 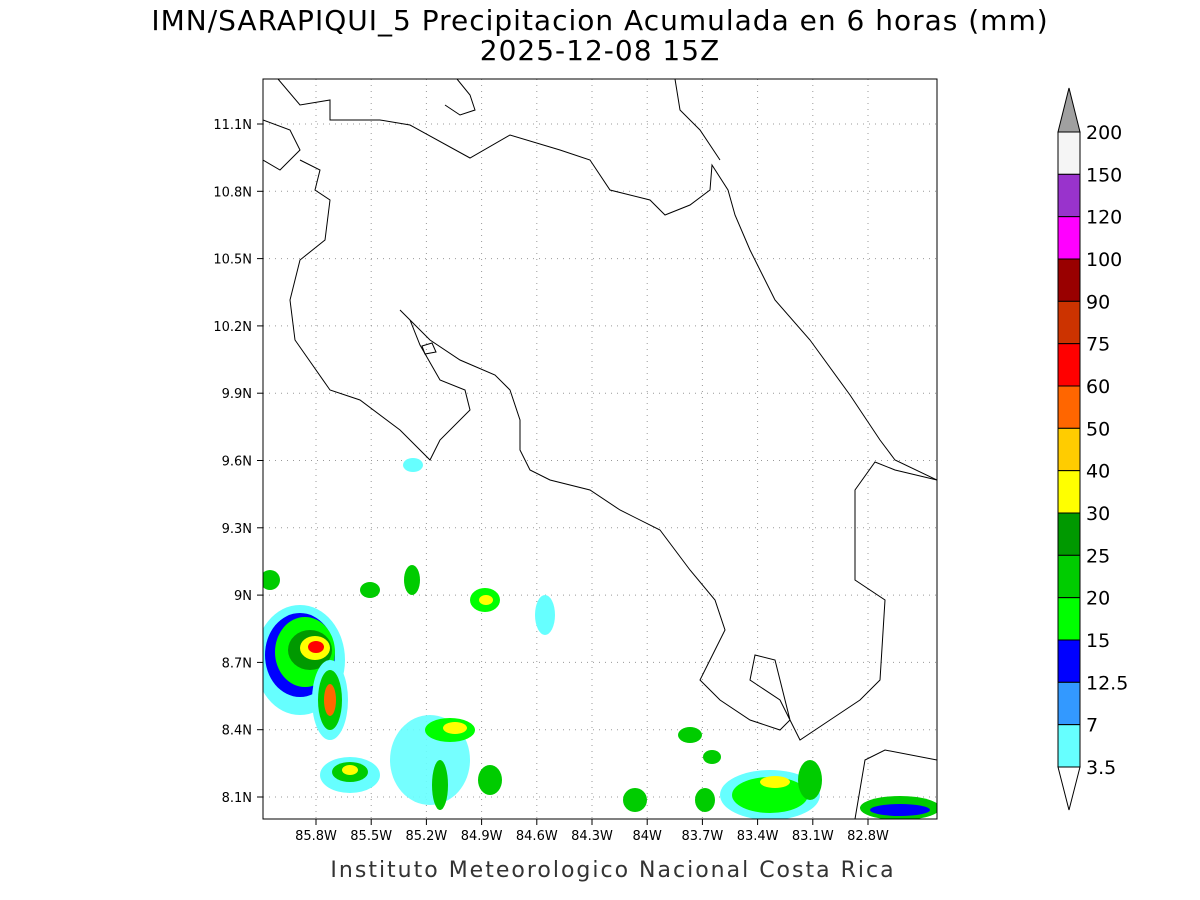 I want to click on lat-label: 9.9N, so click(x=237, y=394).